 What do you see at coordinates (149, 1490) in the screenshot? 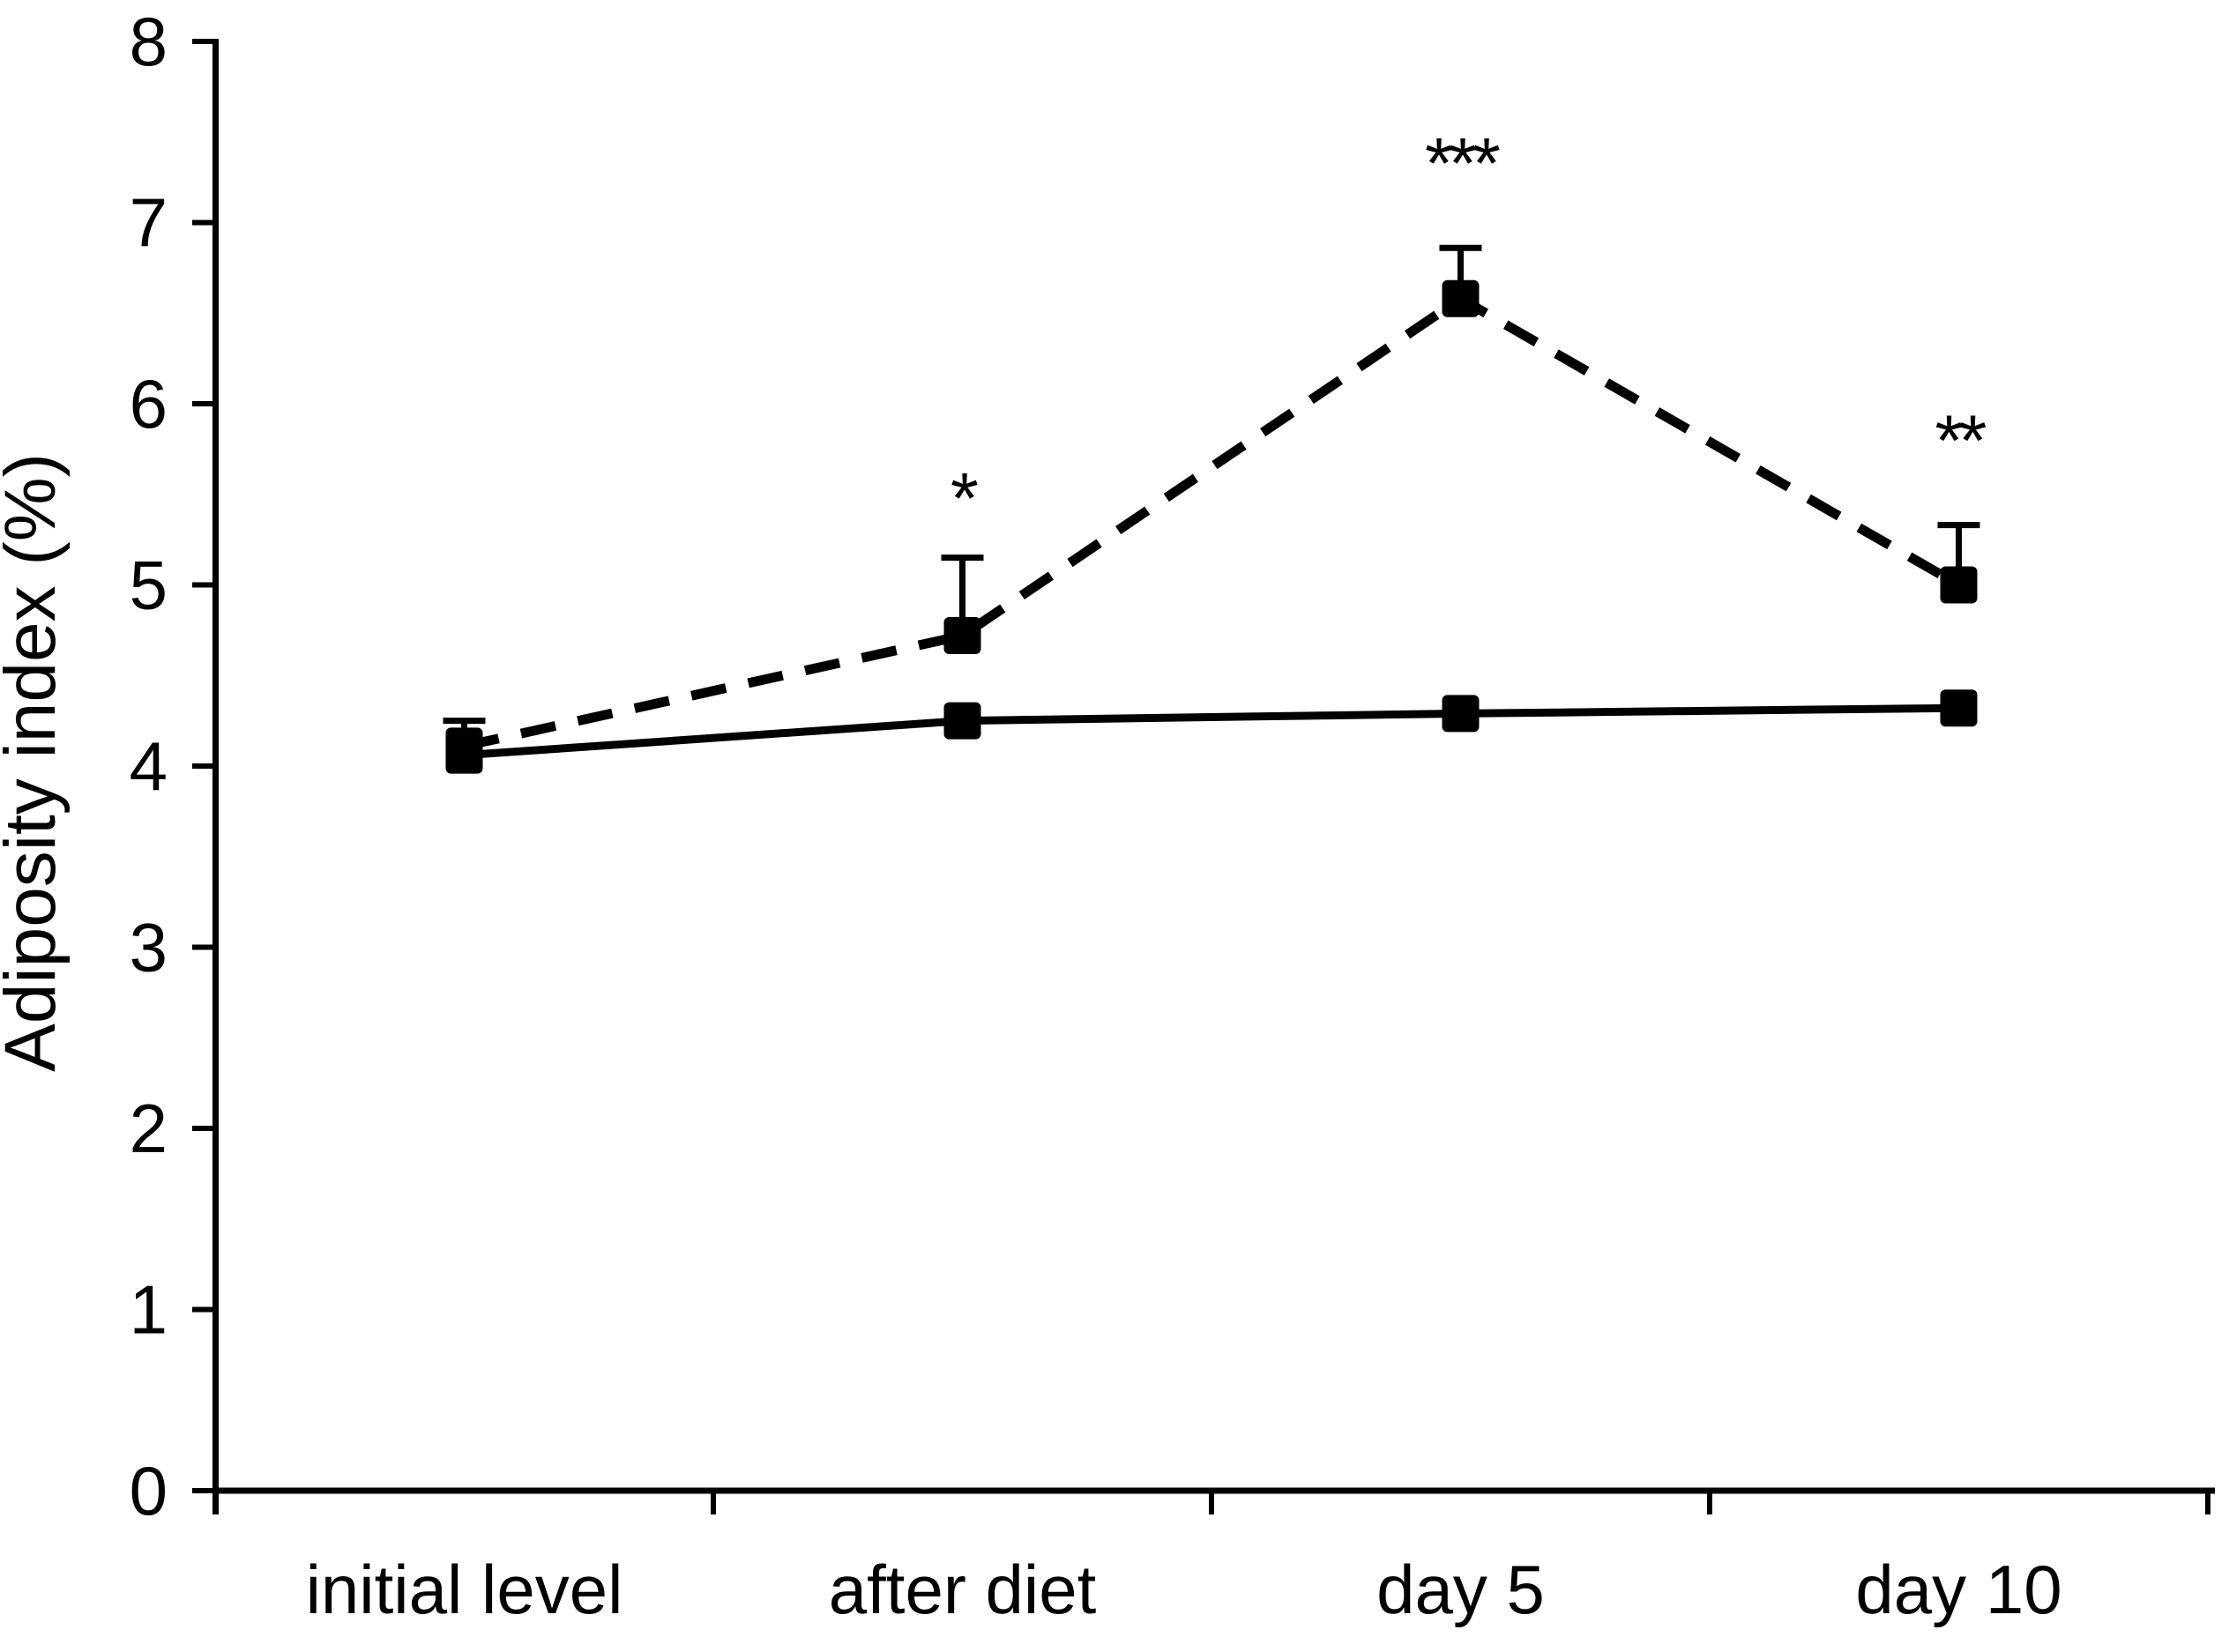
I see `y-tick-label: 0` at bounding box center [149, 1490].